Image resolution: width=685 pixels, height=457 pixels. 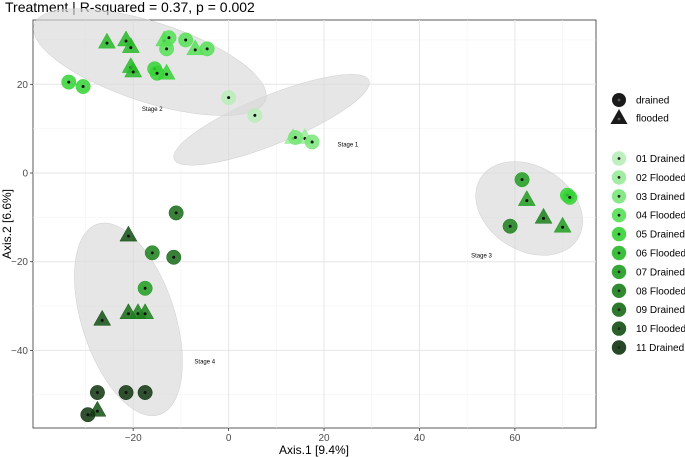 I want to click on color-legend-label: 08 Flooded, so click(x=660, y=291).